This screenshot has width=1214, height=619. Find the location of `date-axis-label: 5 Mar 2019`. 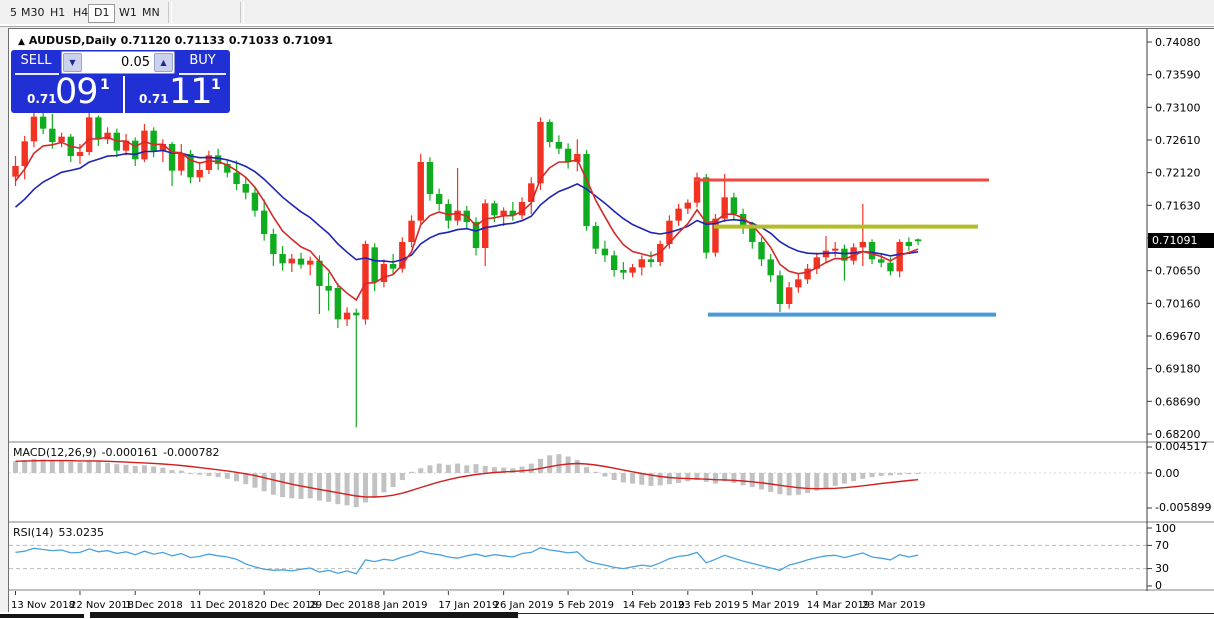

date-axis-label: 5 Mar 2019 is located at coordinates (770, 605).